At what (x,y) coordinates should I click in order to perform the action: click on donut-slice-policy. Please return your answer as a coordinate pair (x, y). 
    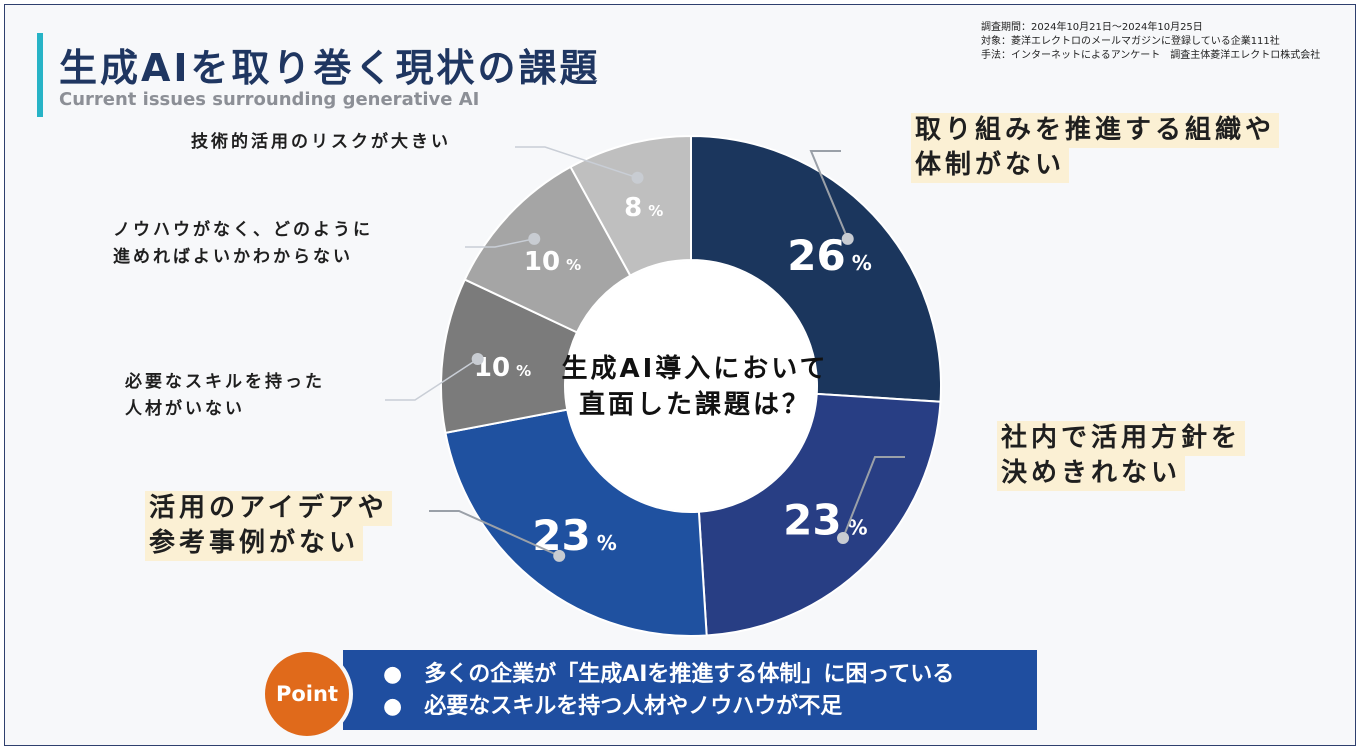
    Looking at the image, I should click on (819, 514).